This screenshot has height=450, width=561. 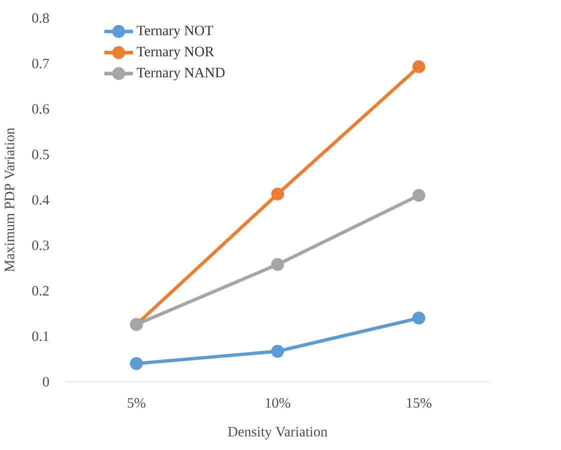 What do you see at coordinates (9, 200) in the screenshot?
I see `y-axis-title: Maximum PDP Variation` at bounding box center [9, 200].